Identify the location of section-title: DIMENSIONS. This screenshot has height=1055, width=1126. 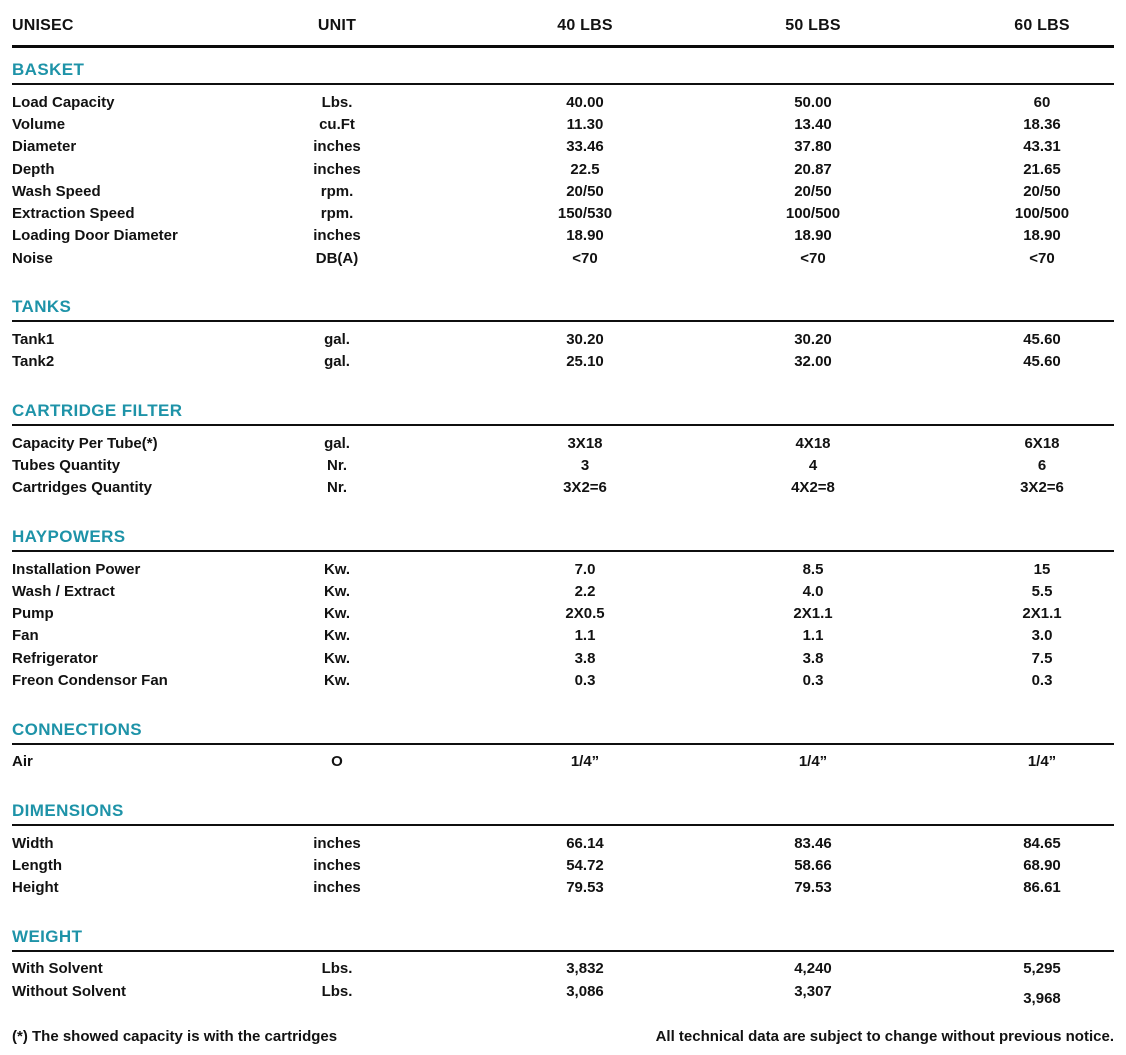
(563, 813).